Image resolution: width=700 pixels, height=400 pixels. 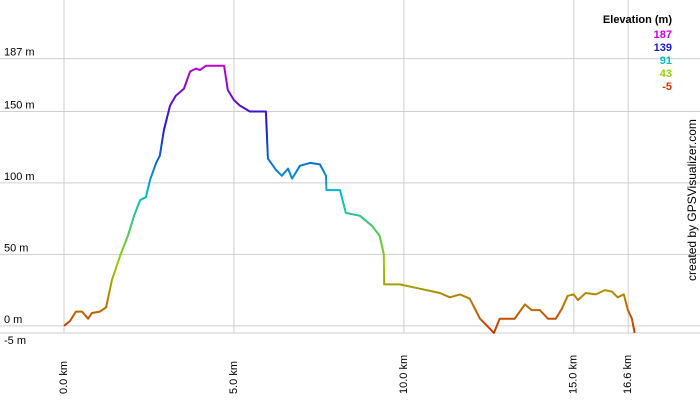 I want to click on y-tick-label: 50 m, so click(x=16, y=248).